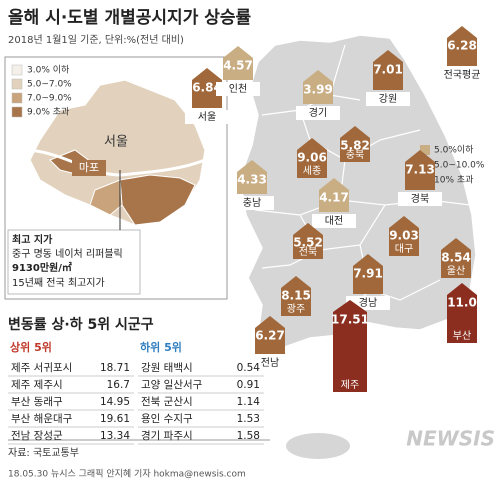  Describe the element at coordinates (453, 180) in the screenshot. I see `legend-label: 10% 초과` at that location.